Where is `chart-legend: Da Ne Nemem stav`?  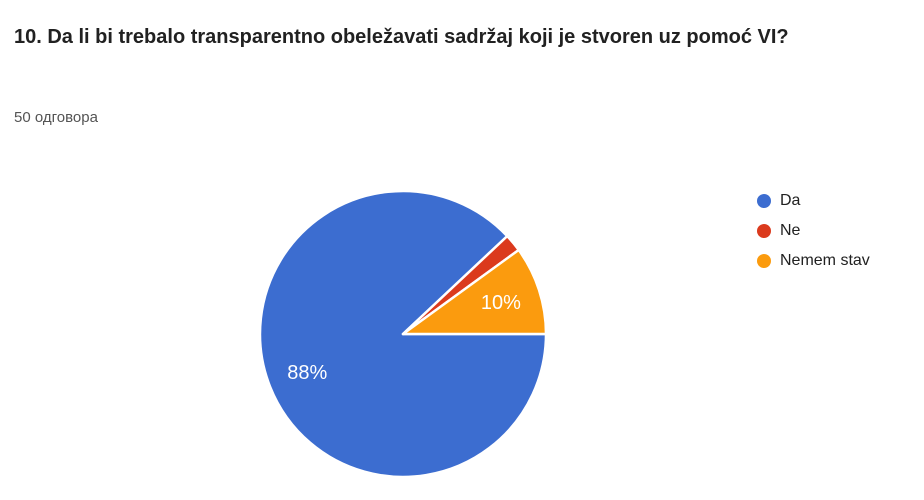 chart-legend: Da Ne Nemem stav is located at coordinates (813, 231).